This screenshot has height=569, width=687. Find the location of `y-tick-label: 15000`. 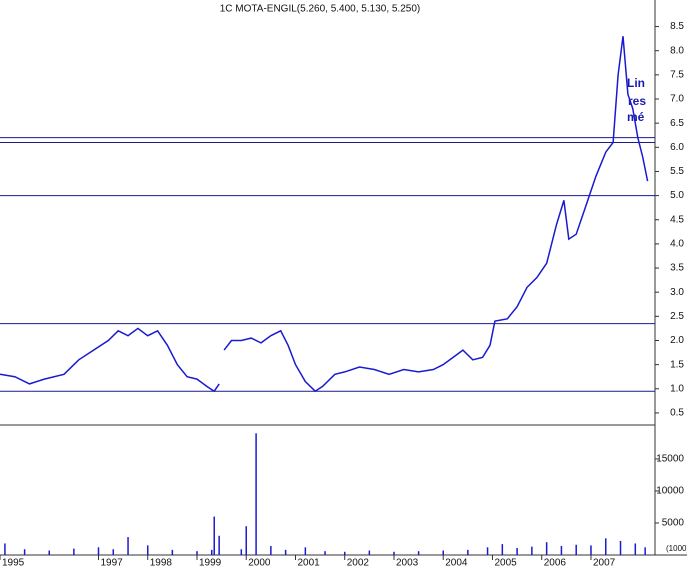

y-tick-label: 15000 is located at coordinates (670, 459).